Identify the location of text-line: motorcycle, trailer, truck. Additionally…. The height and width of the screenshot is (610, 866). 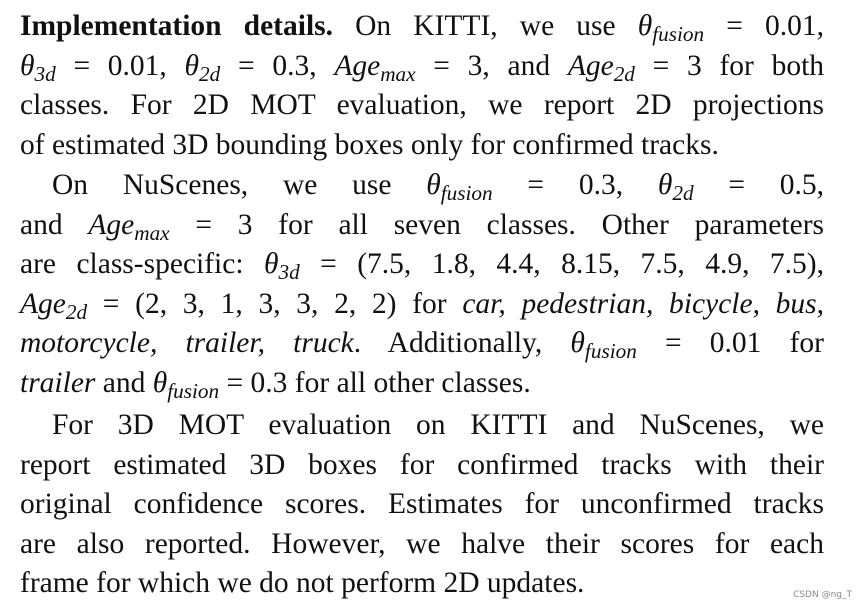
(422, 344).